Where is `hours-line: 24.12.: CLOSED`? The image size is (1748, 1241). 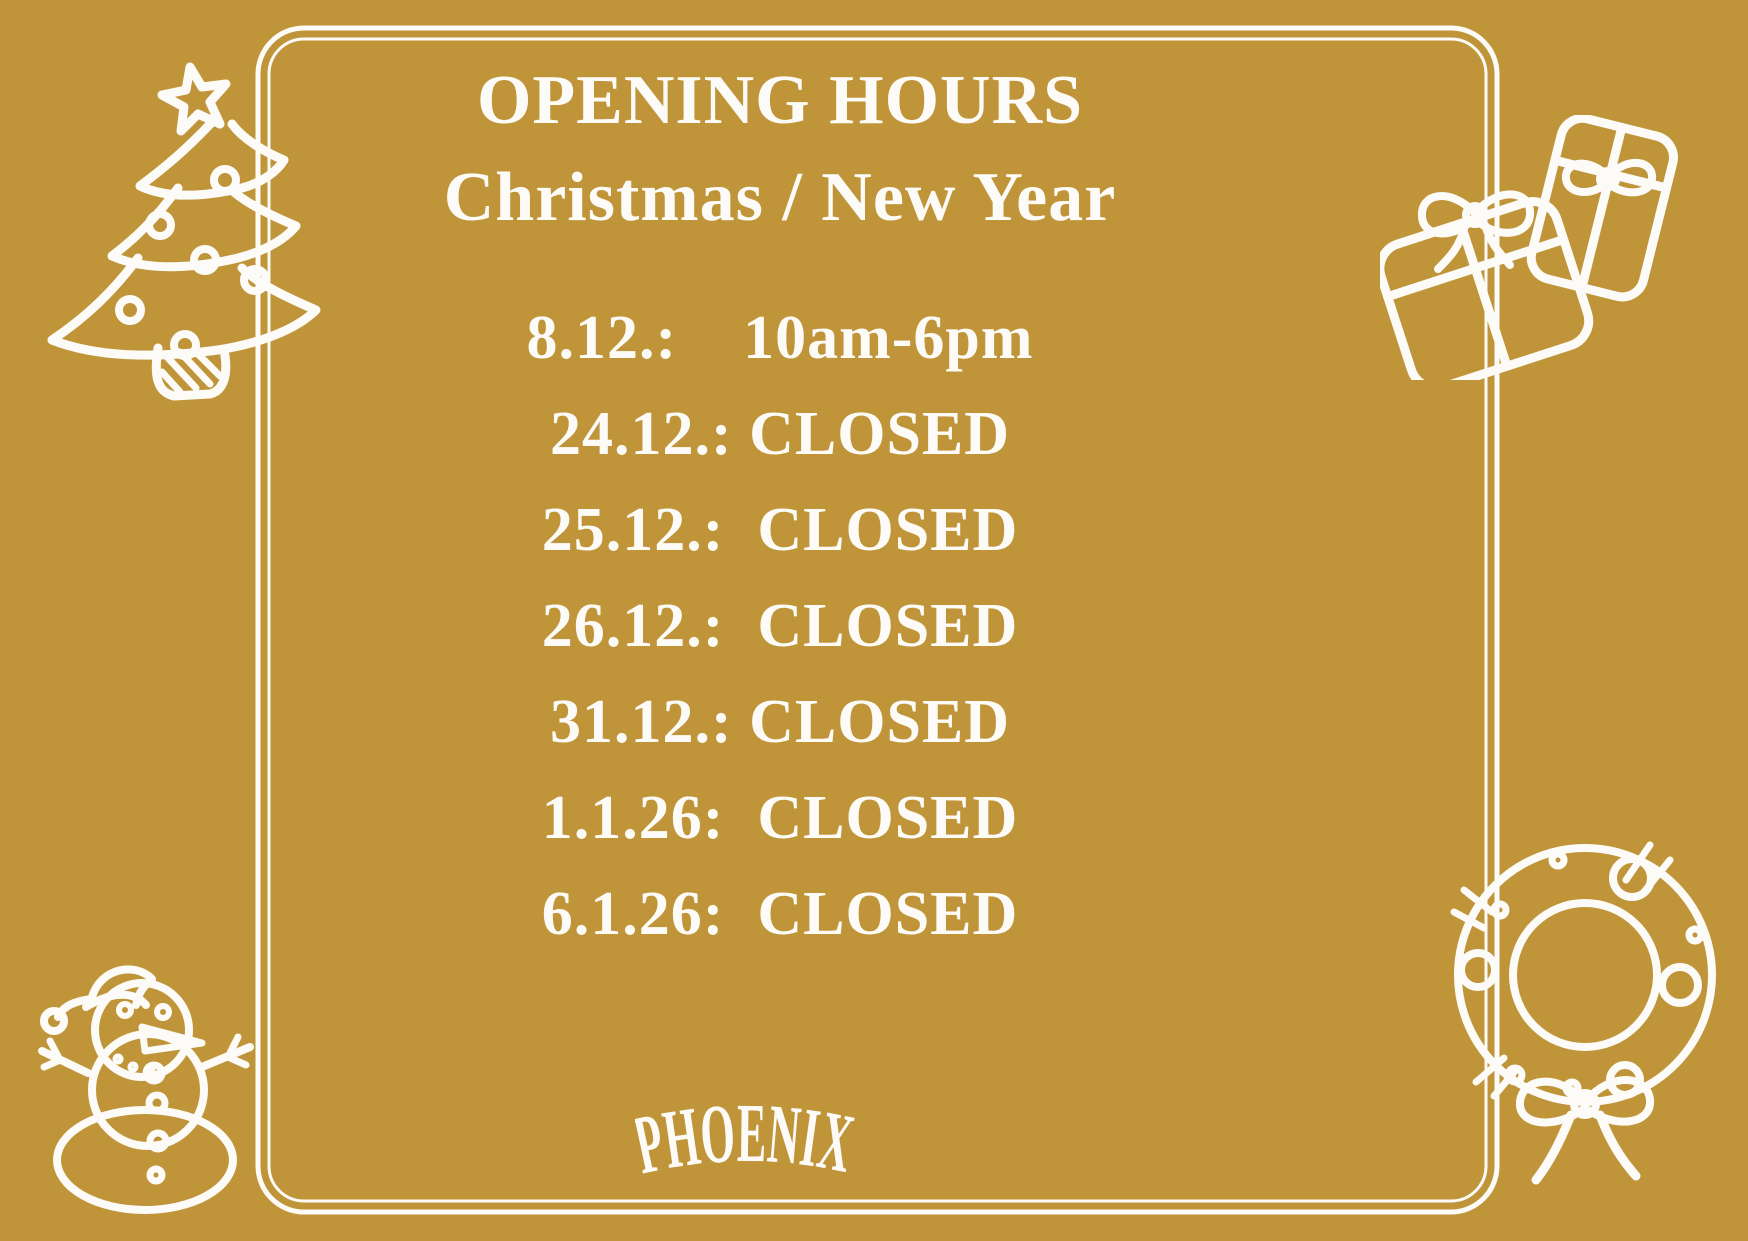
hours-line: 24.12.: CLOSED is located at coordinates (780, 434).